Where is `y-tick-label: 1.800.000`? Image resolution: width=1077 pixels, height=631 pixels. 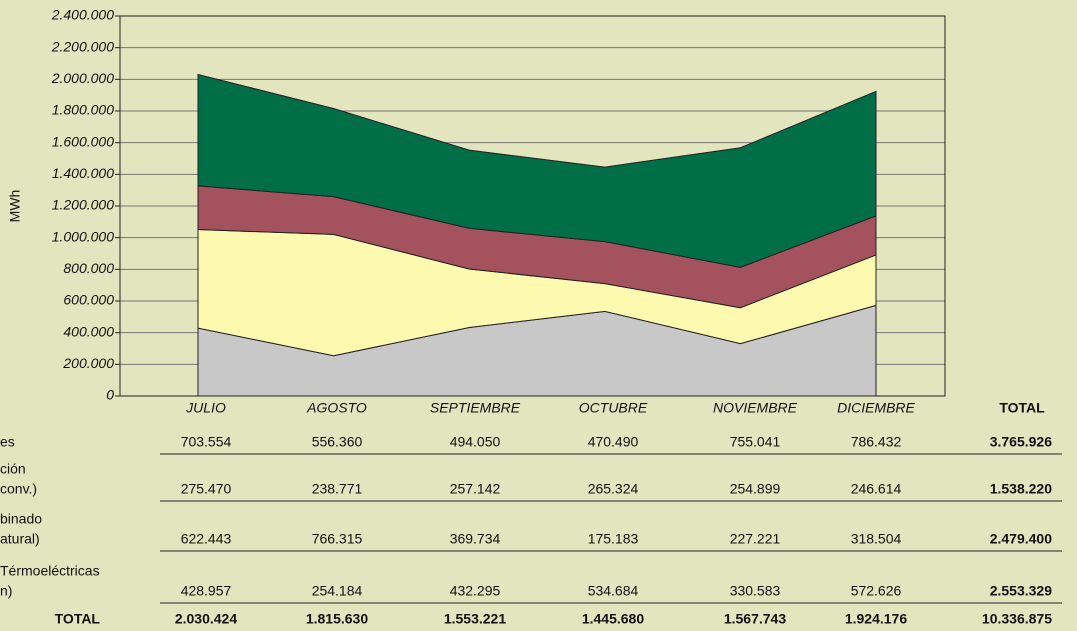 y-tick-label: 1.800.000 is located at coordinates (83, 110).